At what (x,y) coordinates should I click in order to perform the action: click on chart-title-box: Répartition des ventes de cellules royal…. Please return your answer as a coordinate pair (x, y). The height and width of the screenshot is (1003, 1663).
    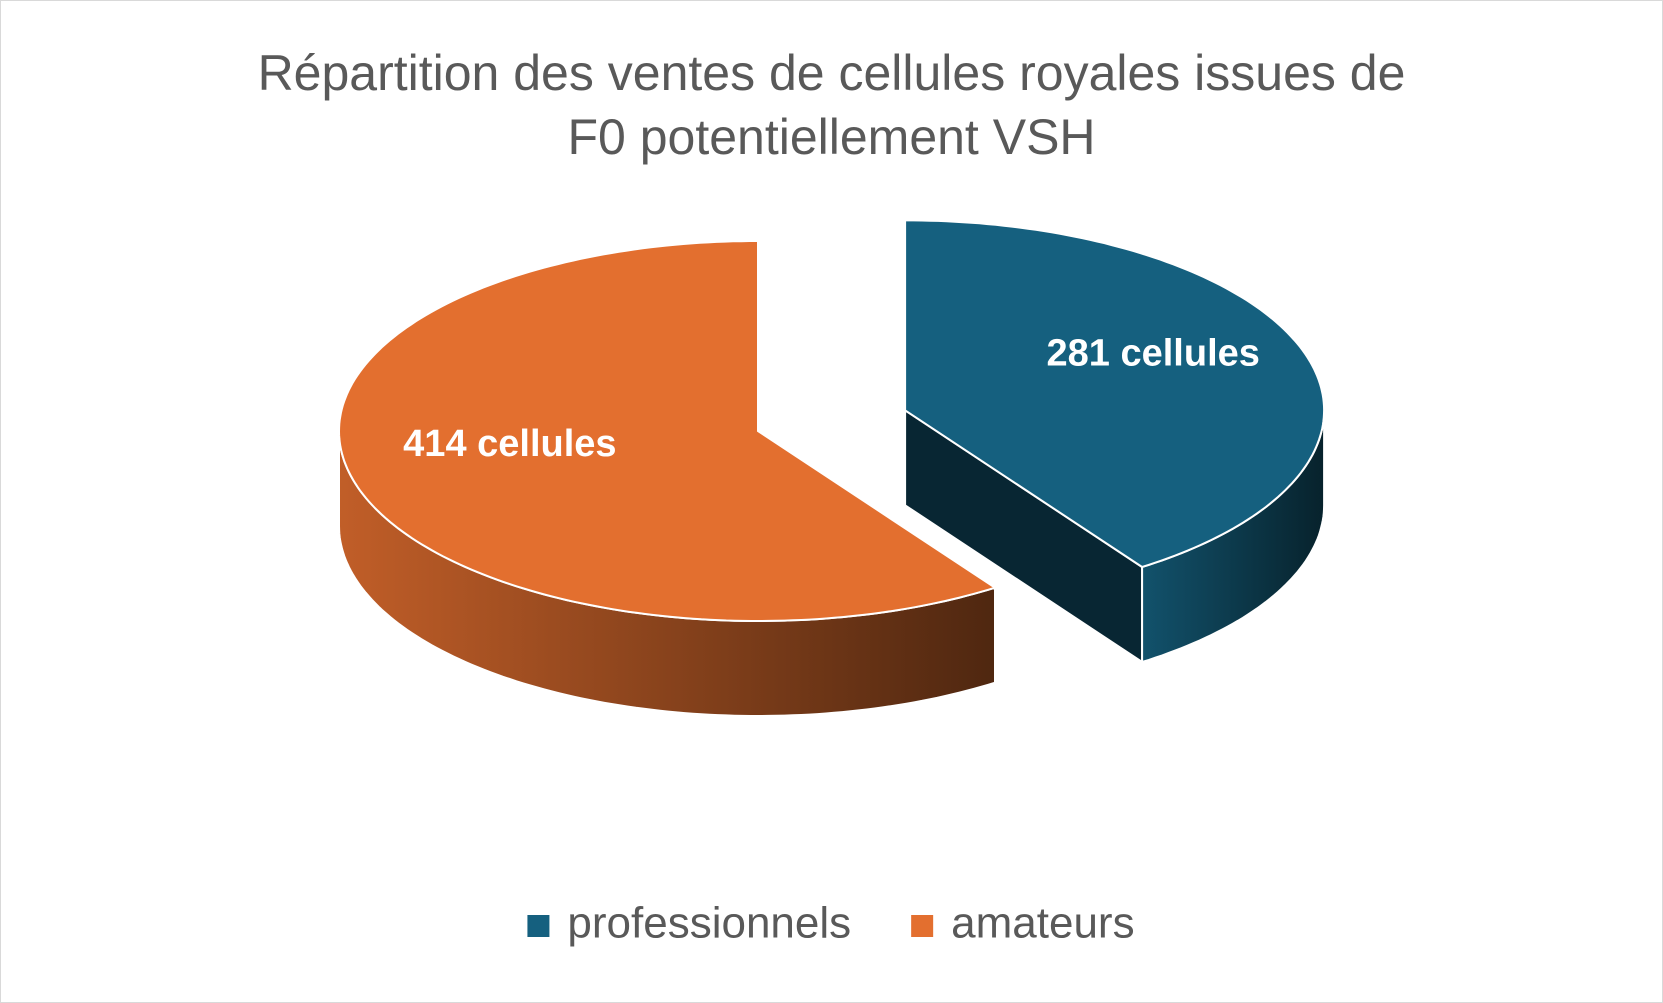
    Looking at the image, I should click on (831, 105).